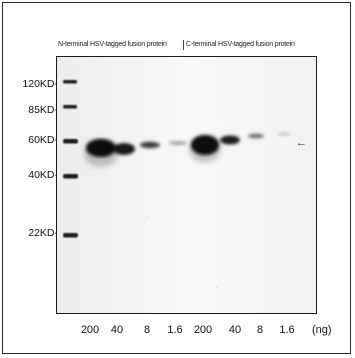  I want to click on n-terminal-lanes, so click(136, 148).